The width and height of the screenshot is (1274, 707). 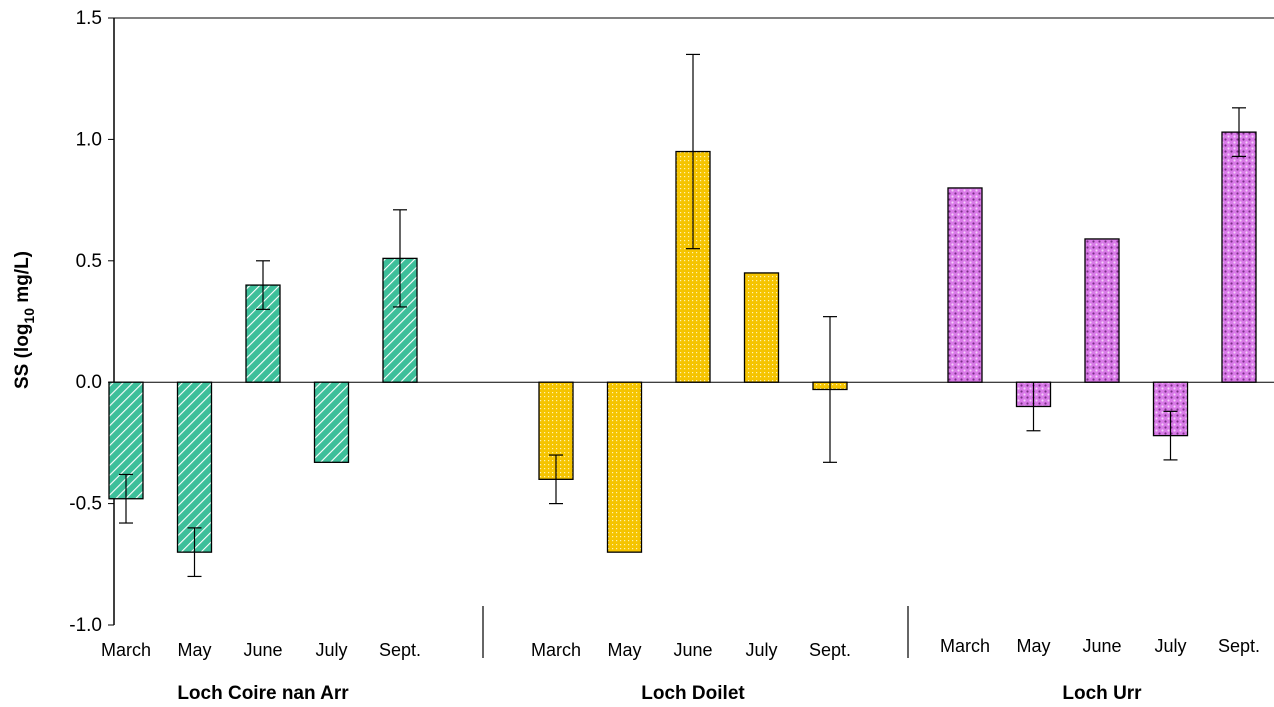 What do you see at coordinates (24, 320) in the screenshot?
I see `y-axis-title: SS (log10 mg/L)` at bounding box center [24, 320].